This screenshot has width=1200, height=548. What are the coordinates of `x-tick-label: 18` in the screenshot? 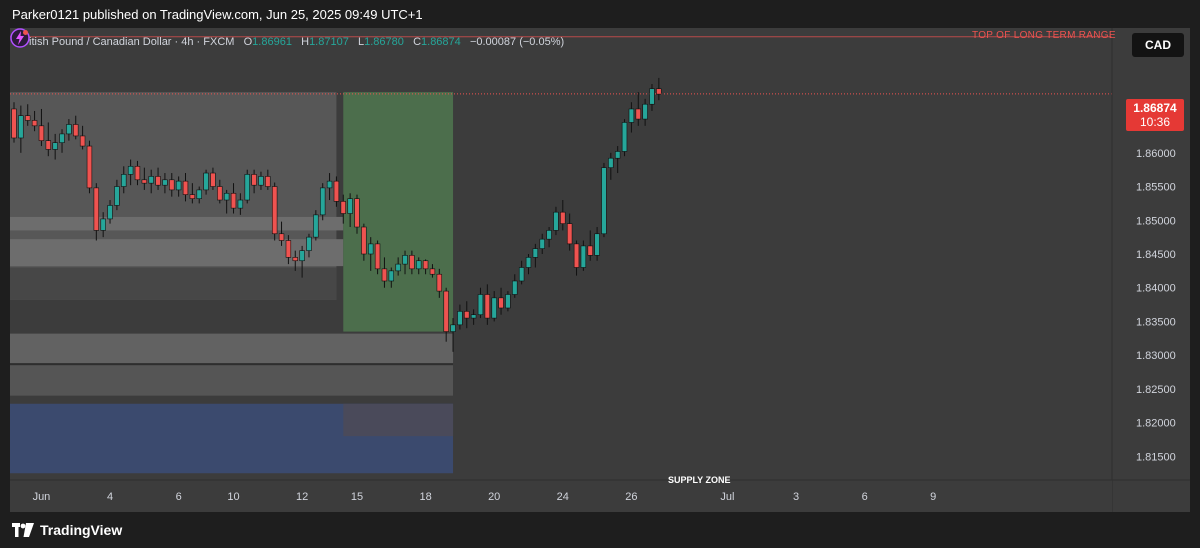 It's located at (425, 497).